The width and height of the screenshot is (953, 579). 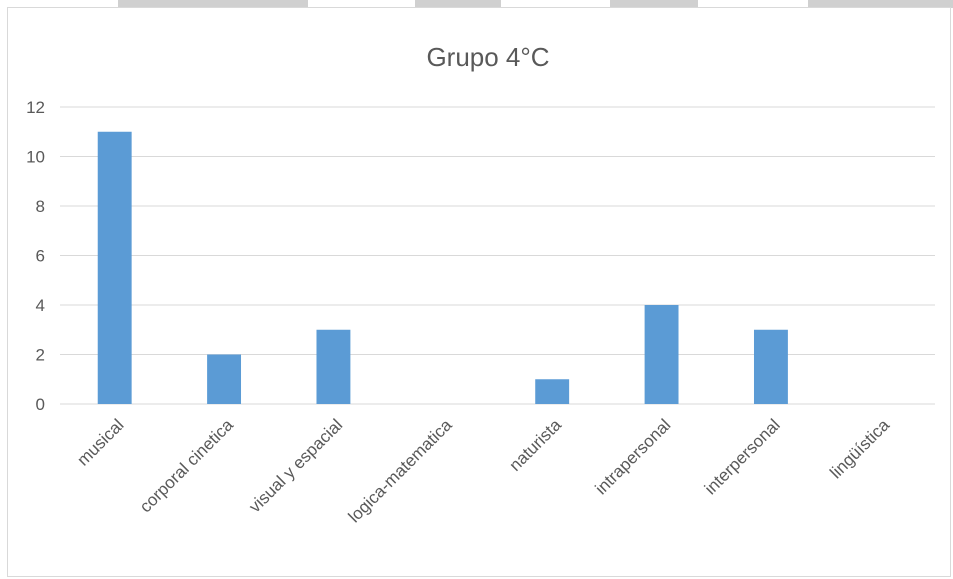 What do you see at coordinates (40, 256) in the screenshot?
I see `y-tick-label: 6` at bounding box center [40, 256].